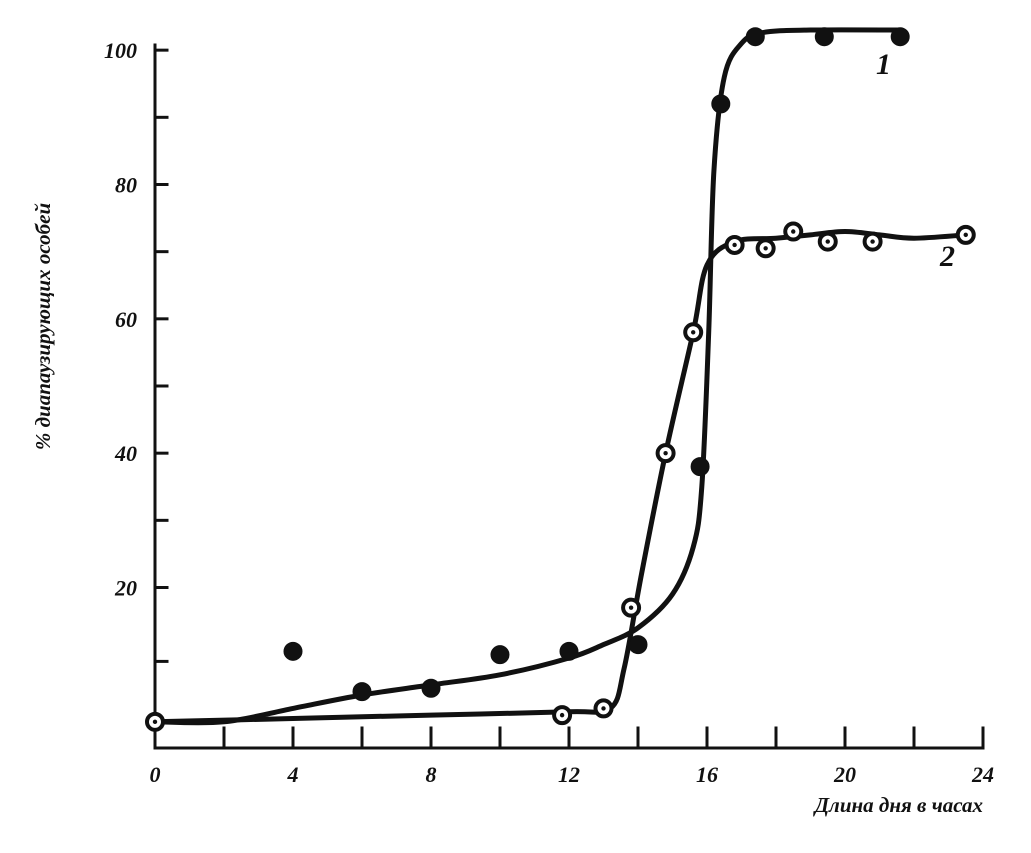 This screenshot has width=1031, height=853. What do you see at coordinates (707, 774) in the screenshot?
I see `x-tick-label: 16` at bounding box center [707, 774].